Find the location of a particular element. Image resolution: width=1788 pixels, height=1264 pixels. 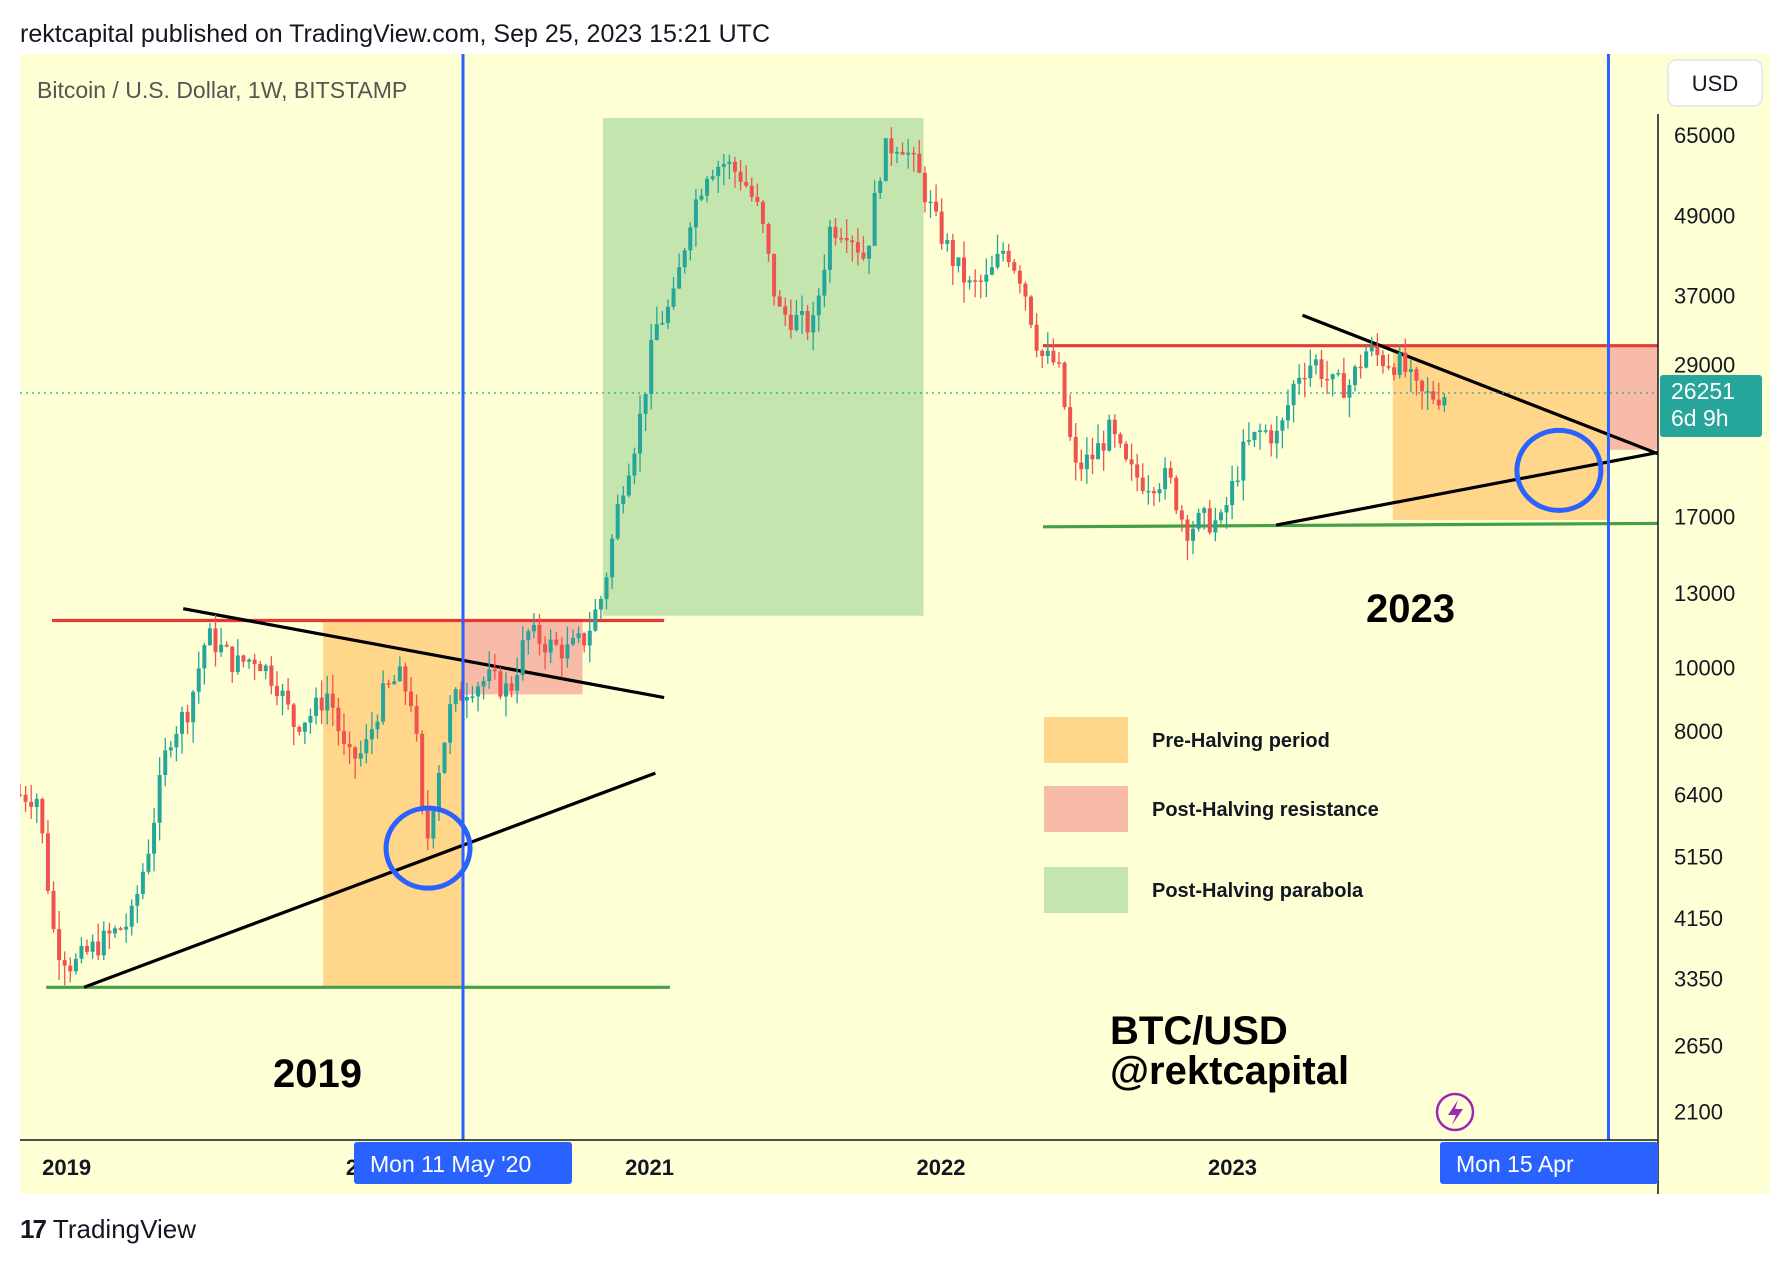

vertical-marker-labels: Mon 11 May '20 Mon 15 Apr is located at coordinates (1006, 1163).